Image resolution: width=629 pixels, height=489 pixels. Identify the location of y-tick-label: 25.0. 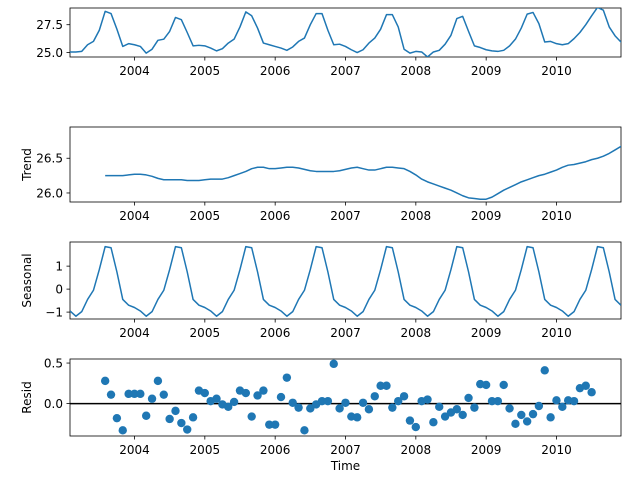
(49, 53).